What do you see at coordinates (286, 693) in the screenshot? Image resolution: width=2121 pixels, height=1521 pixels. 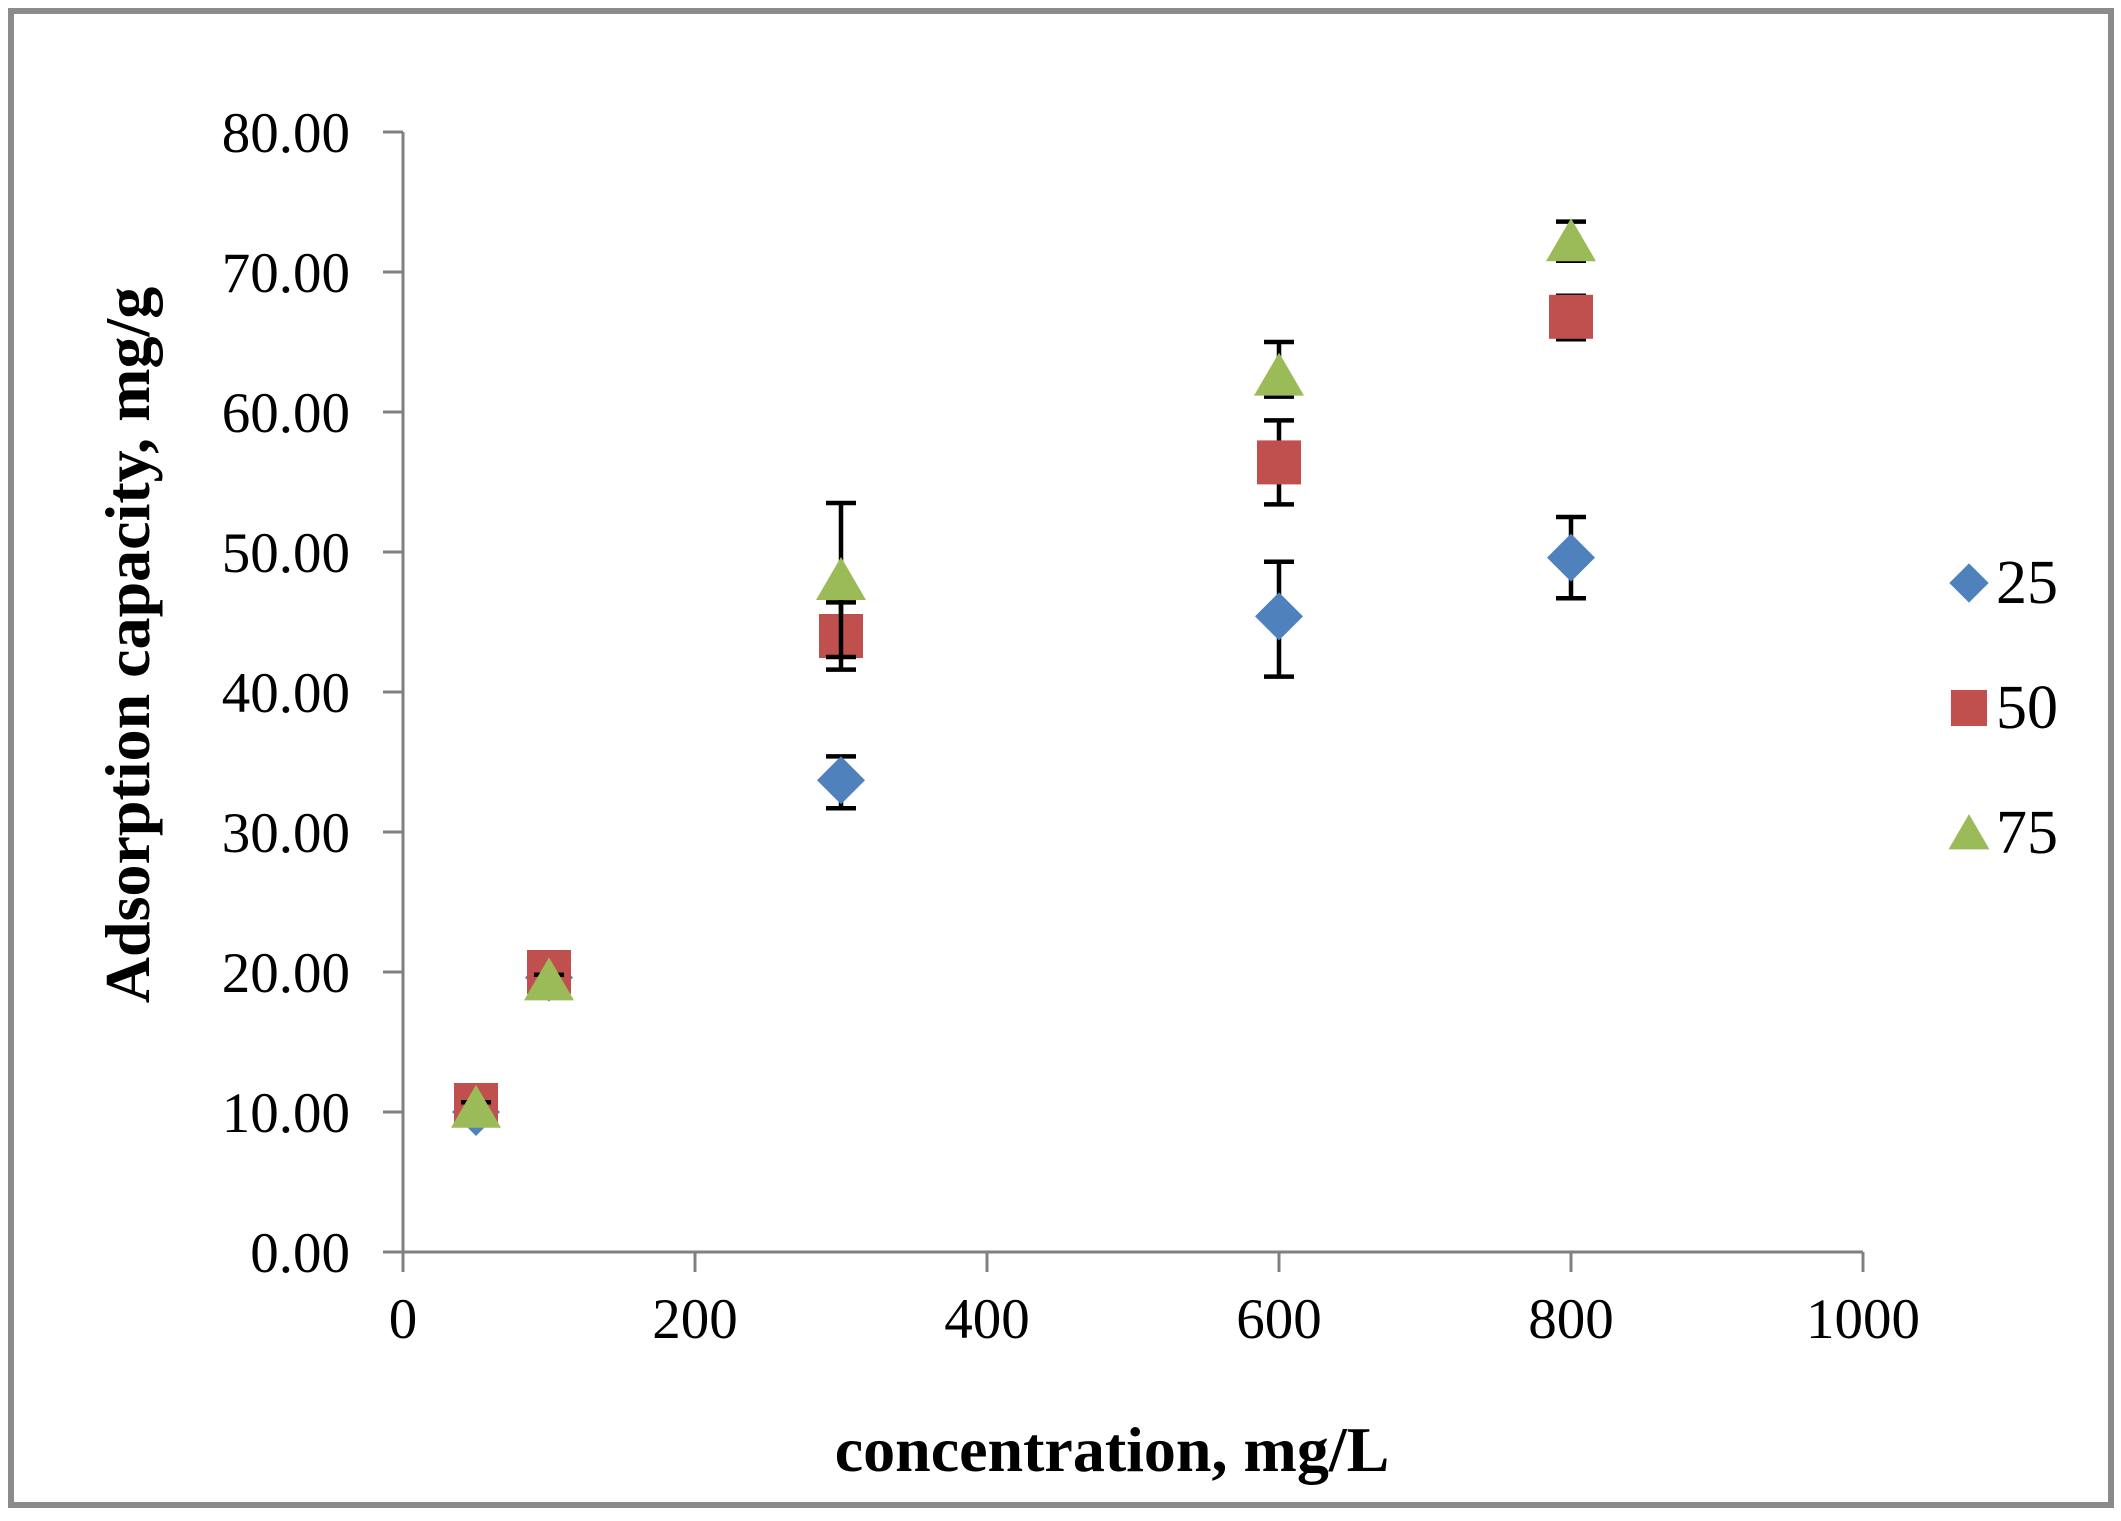 I see `y-tick-label: 40.00` at bounding box center [286, 693].